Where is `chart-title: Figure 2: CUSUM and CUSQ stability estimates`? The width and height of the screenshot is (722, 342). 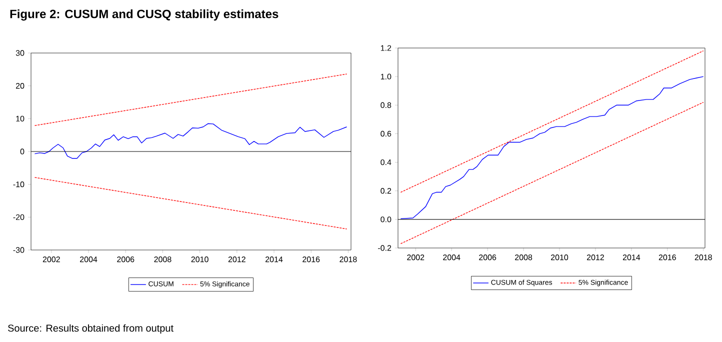
chart-title: Figure 2: CUSUM and CUSQ stability estimates is located at coordinates (144, 15).